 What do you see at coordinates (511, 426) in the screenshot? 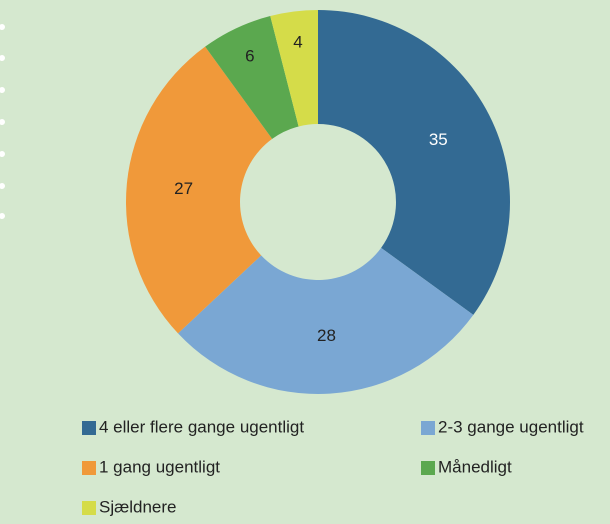
I see `legend-label: 2-3 gange ugentligt` at bounding box center [511, 426].